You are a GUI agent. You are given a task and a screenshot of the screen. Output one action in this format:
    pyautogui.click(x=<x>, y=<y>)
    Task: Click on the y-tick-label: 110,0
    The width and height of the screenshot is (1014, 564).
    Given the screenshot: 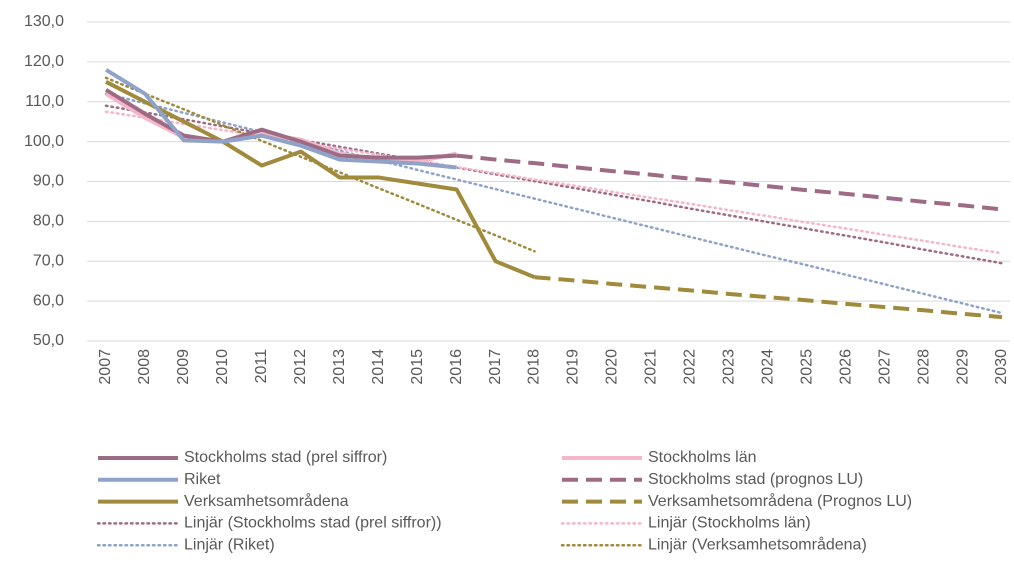 What is the action you would take?
    pyautogui.click(x=44, y=101)
    